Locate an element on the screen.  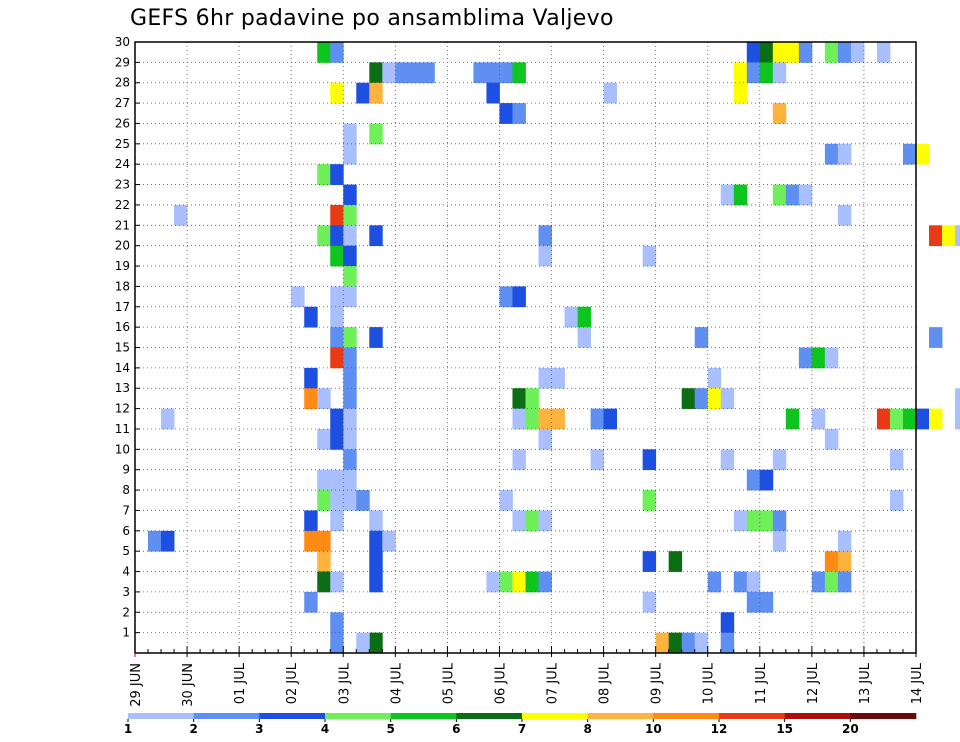
colorbar-label: 20 is located at coordinates (850, 729).